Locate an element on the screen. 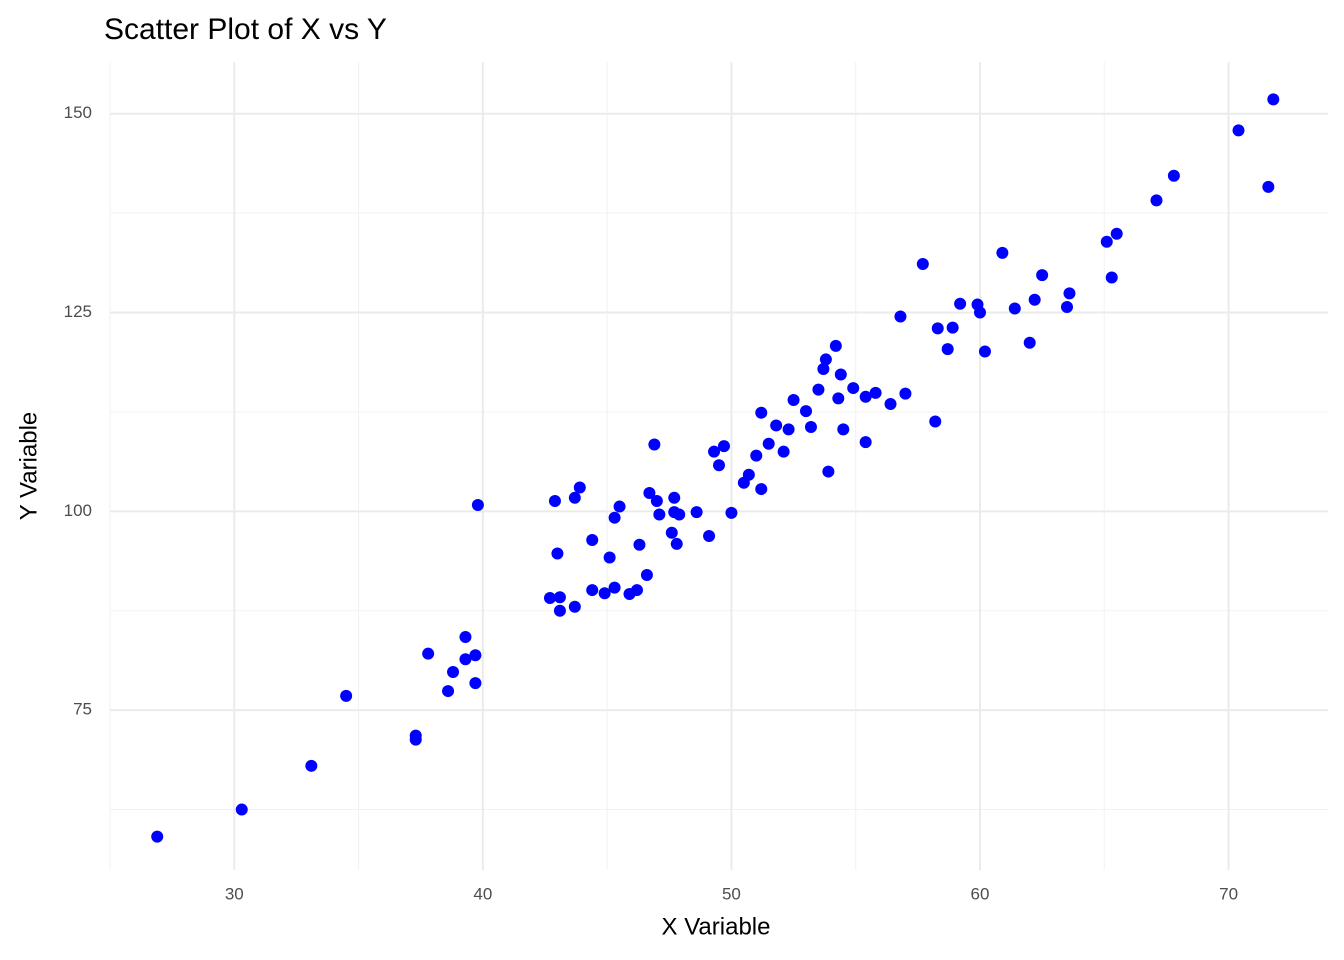 This screenshot has height=960, width=1344. x-tick-label: 40 is located at coordinates (482, 893).